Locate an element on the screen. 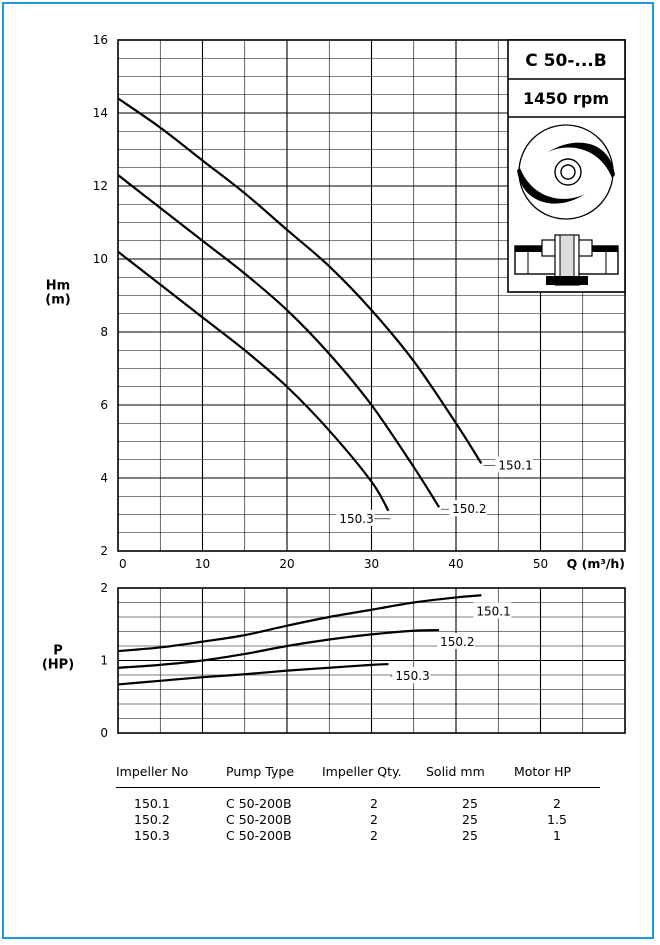  y-tick-label: 8 is located at coordinates (104, 332).